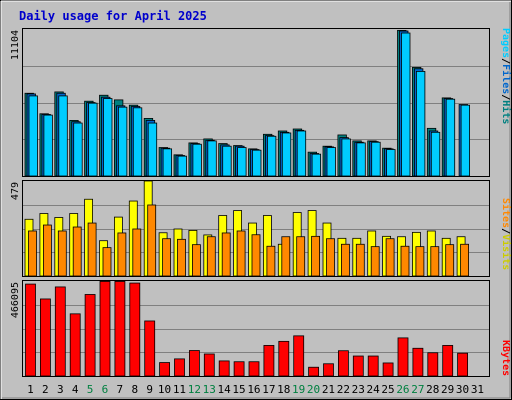  What do you see at coordinates (209, 389) in the screenshot?
I see `x-tick-label: 13` at bounding box center [209, 389].